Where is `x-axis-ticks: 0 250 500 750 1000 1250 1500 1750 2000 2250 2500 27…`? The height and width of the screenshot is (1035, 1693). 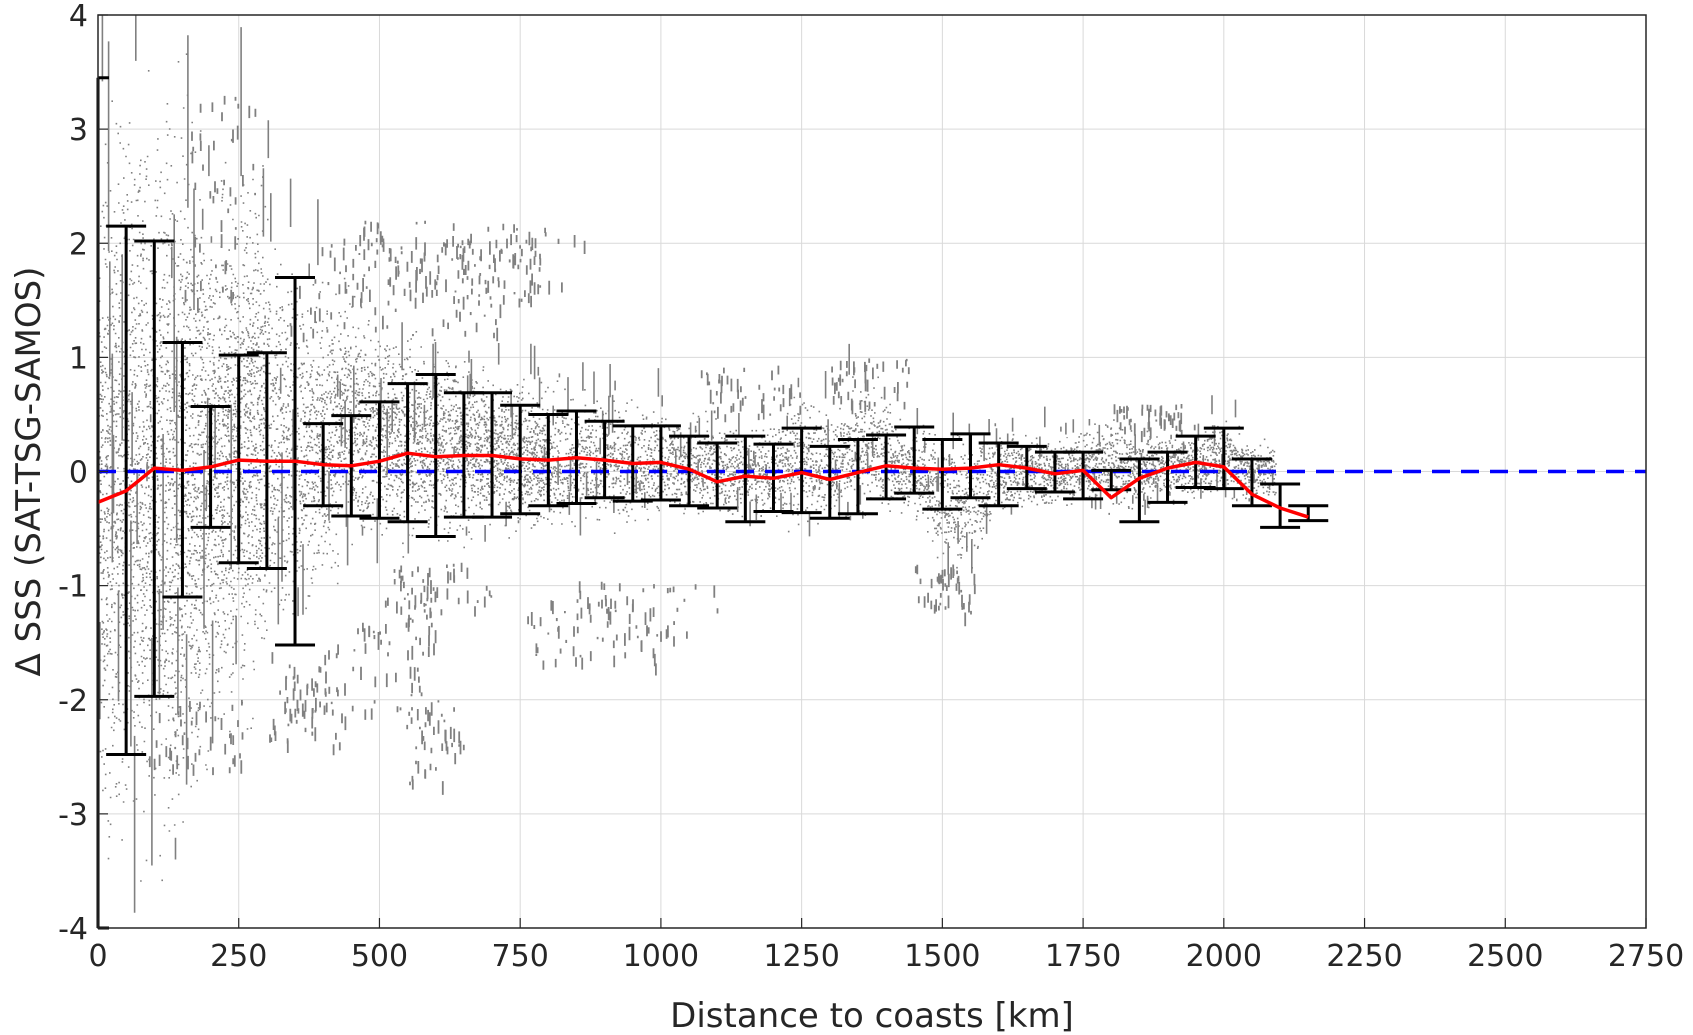 x-axis-ticks: 0 250 500 750 1000 1250 1500 1750 2000 2250 2500 27… is located at coordinates (886, 946).